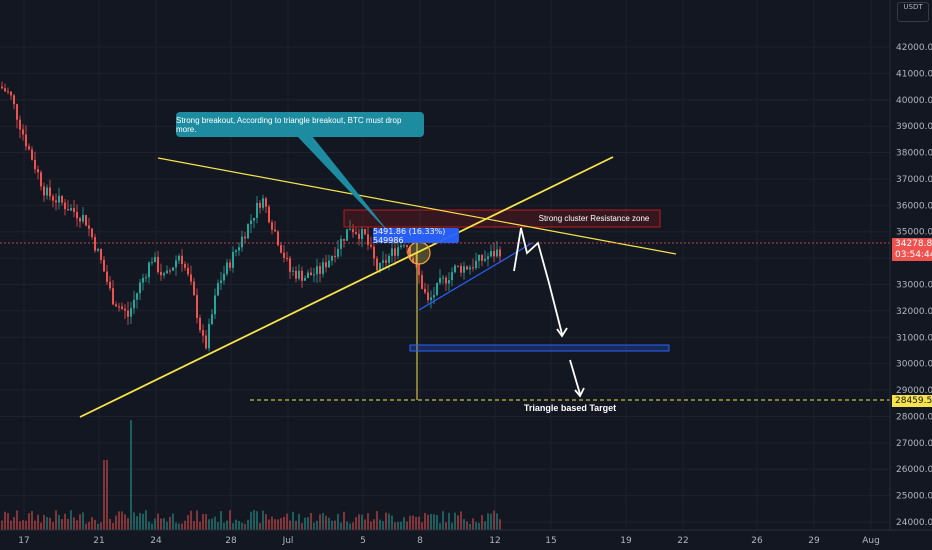  Describe the element at coordinates (912, 255) in the screenshot. I see `countdown-badge: 03:54:44` at that location.